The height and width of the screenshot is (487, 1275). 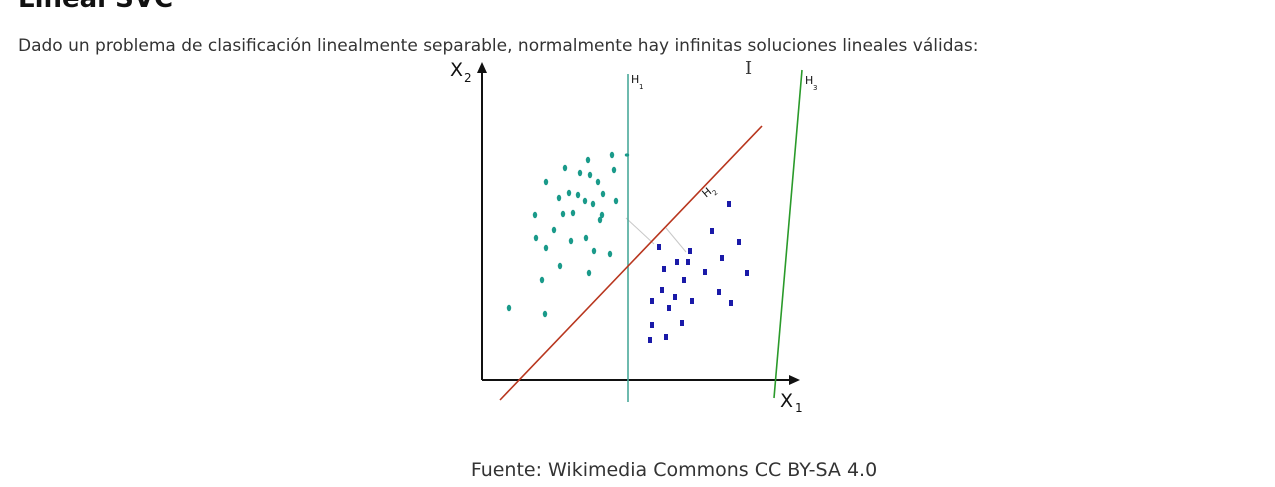 What do you see at coordinates (95, 6) in the screenshot?
I see `page-heading: Lineal SVC` at bounding box center [95, 6].